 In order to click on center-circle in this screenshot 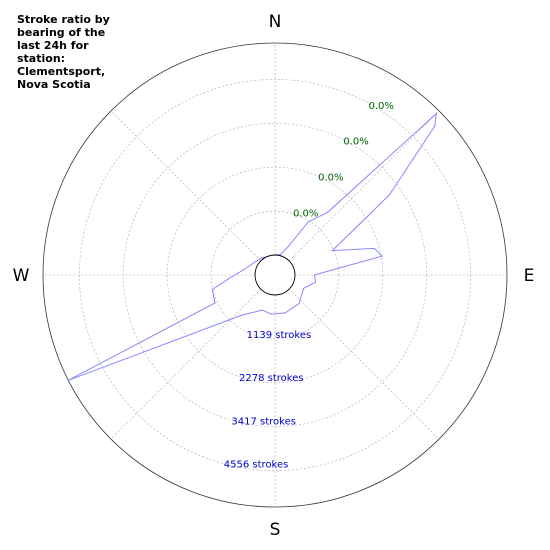, I will do `click(275, 275)`.